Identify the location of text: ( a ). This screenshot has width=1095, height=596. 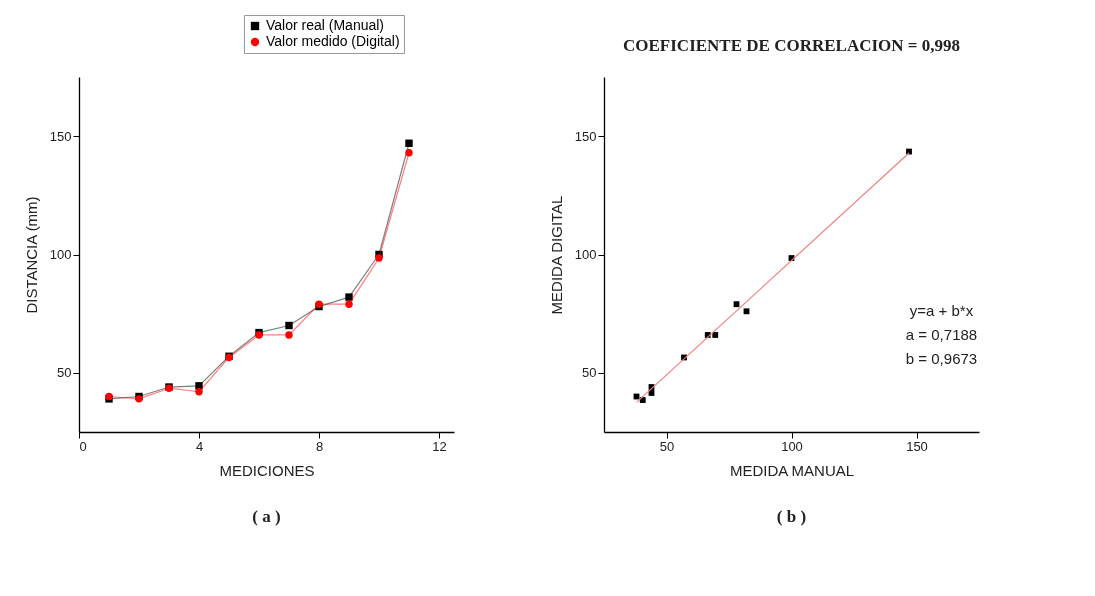
(266, 516).